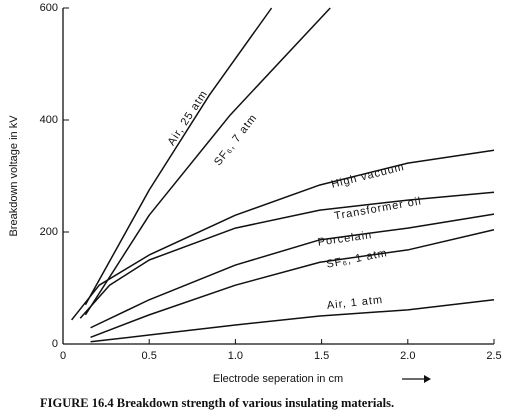  I want to click on x-tick-label: 1.0, so click(235, 356).